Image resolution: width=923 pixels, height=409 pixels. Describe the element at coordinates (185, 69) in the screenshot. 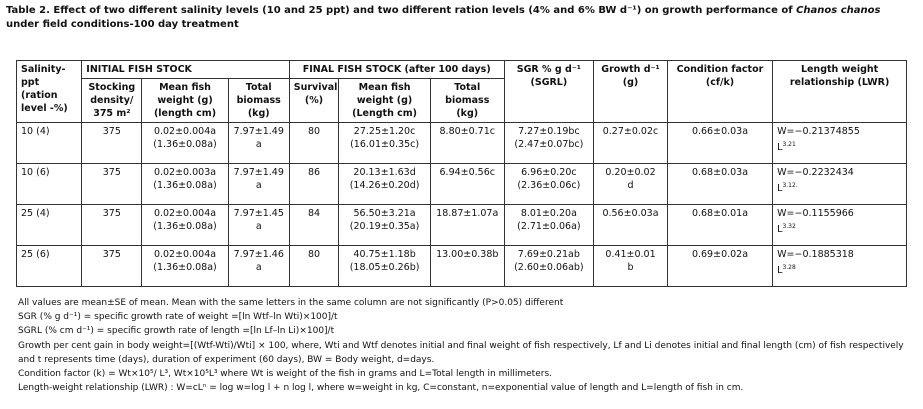

I see `group-header: INITIAL FISH STOCK` at that location.